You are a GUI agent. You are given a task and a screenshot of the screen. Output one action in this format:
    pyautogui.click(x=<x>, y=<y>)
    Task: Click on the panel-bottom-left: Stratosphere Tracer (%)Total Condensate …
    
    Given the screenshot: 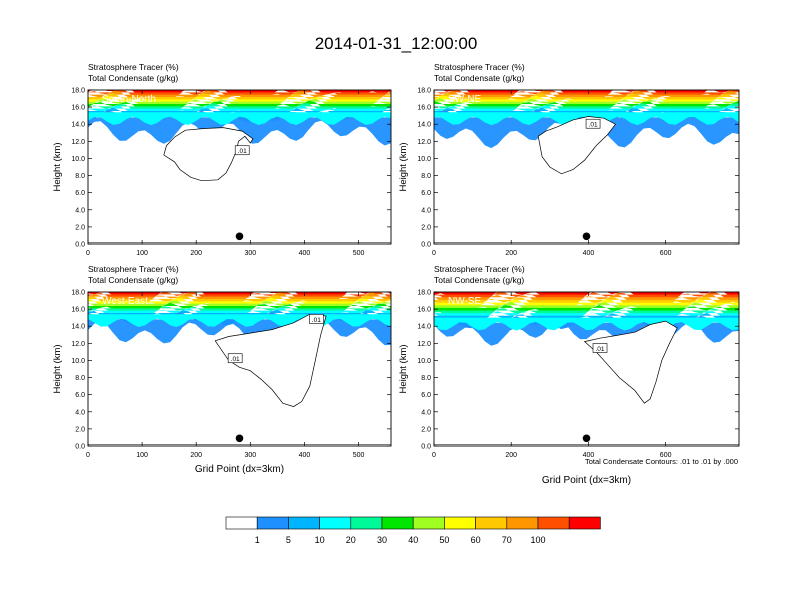 What is the action you would take?
    pyautogui.click(x=222, y=369)
    